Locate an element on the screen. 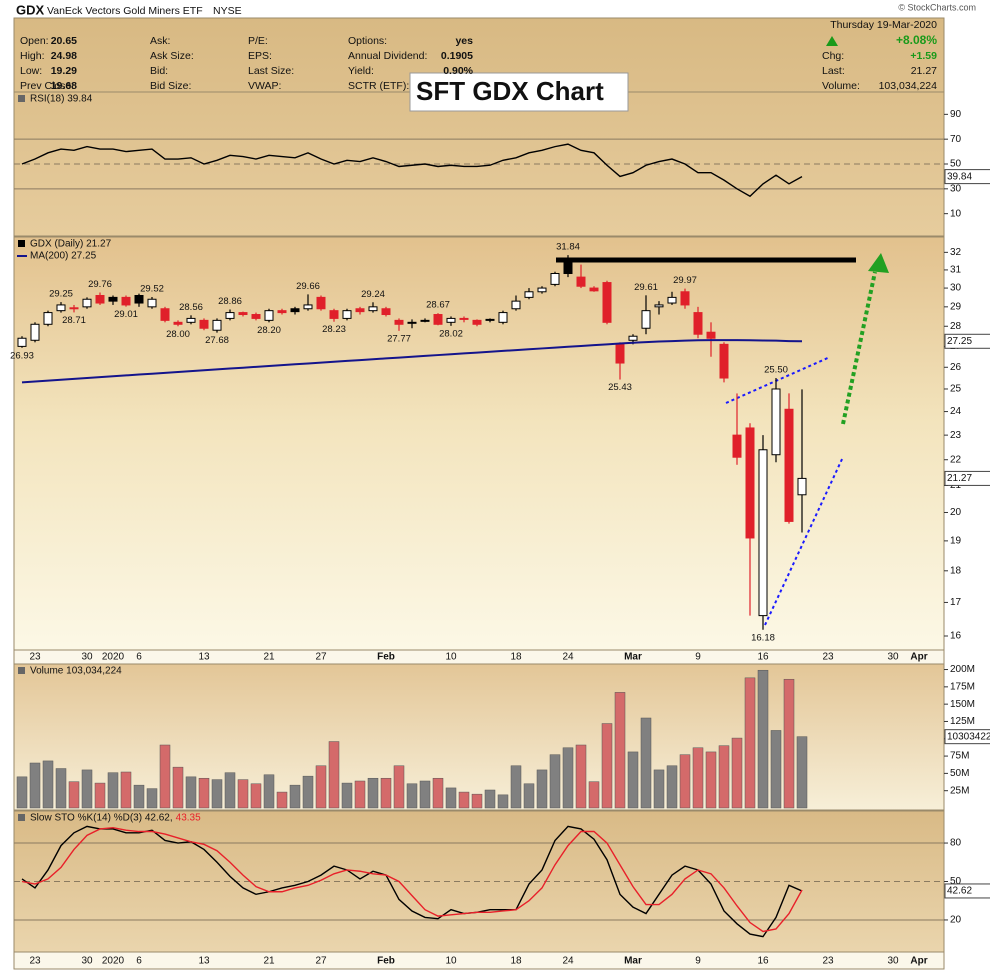 The width and height of the screenshot is (990, 970). high-label: 29.52 is located at coordinates (152, 289).